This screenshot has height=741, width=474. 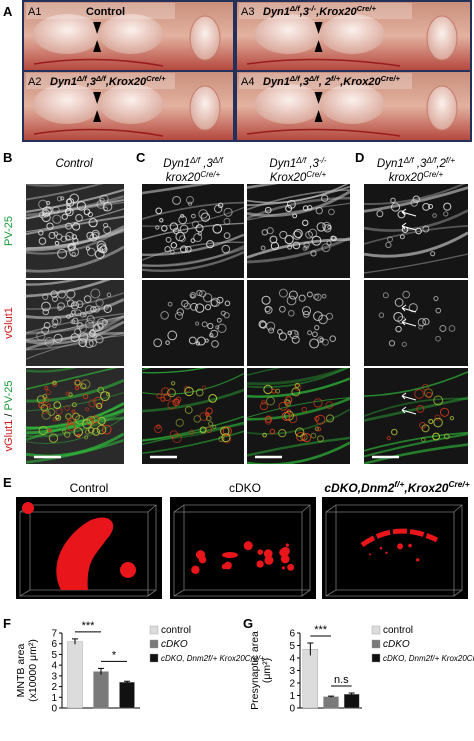 I want to click on render-3d, so click(x=243, y=548).